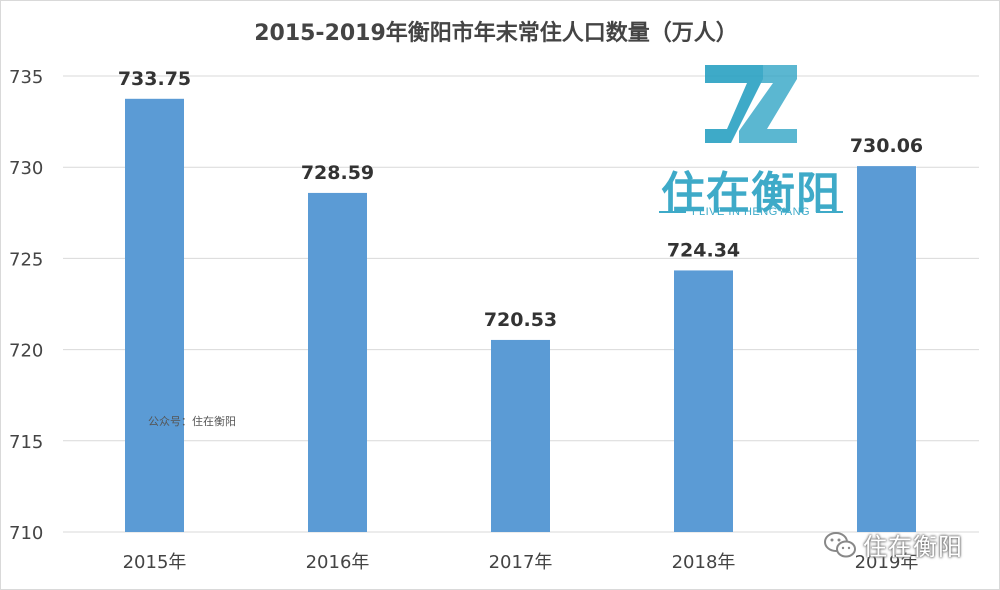 The width and height of the screenshot is (1000, 590). What do you see at coordinates (886, 146) in the screenshot?
I see `data-label: 730.06` at bounding box center [886, 146].